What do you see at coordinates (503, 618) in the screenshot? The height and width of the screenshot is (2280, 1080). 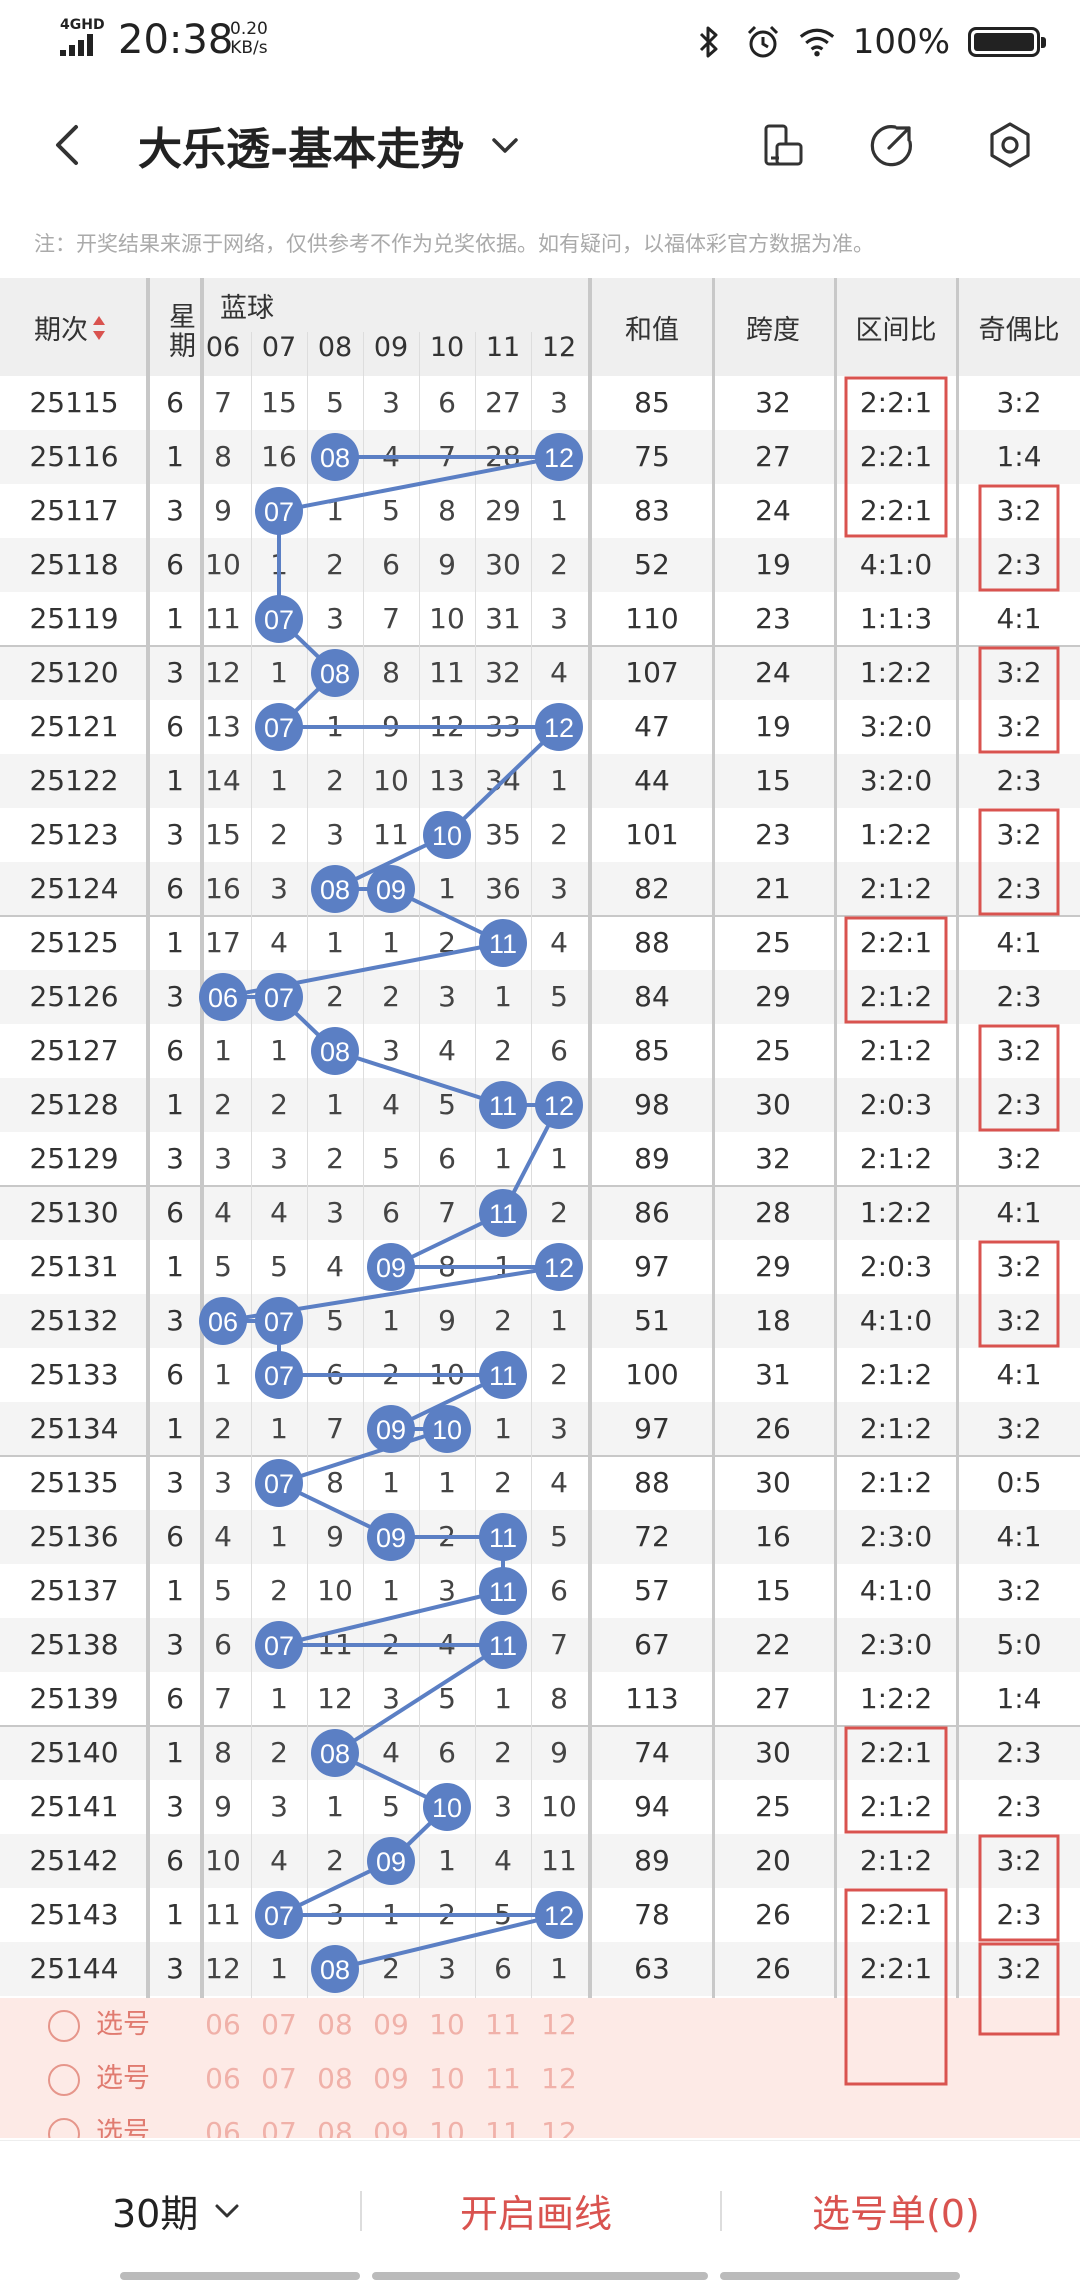 I see `miss-count: 31` at bounding box center [503, 618].